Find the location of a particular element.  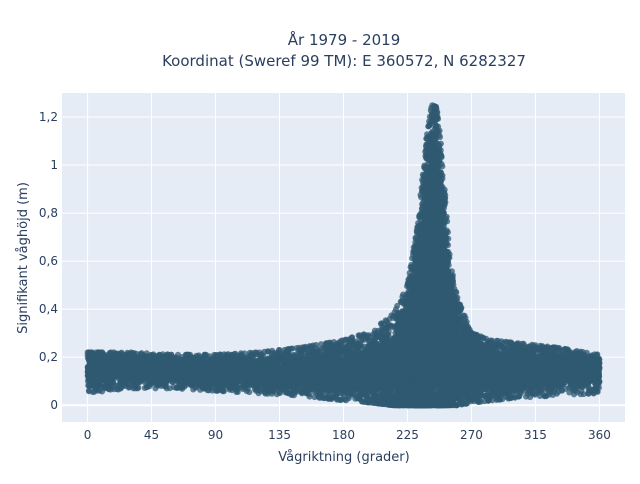

chart-title-line-1: År 1979 - 2019 is located at coordinates (344, 39).